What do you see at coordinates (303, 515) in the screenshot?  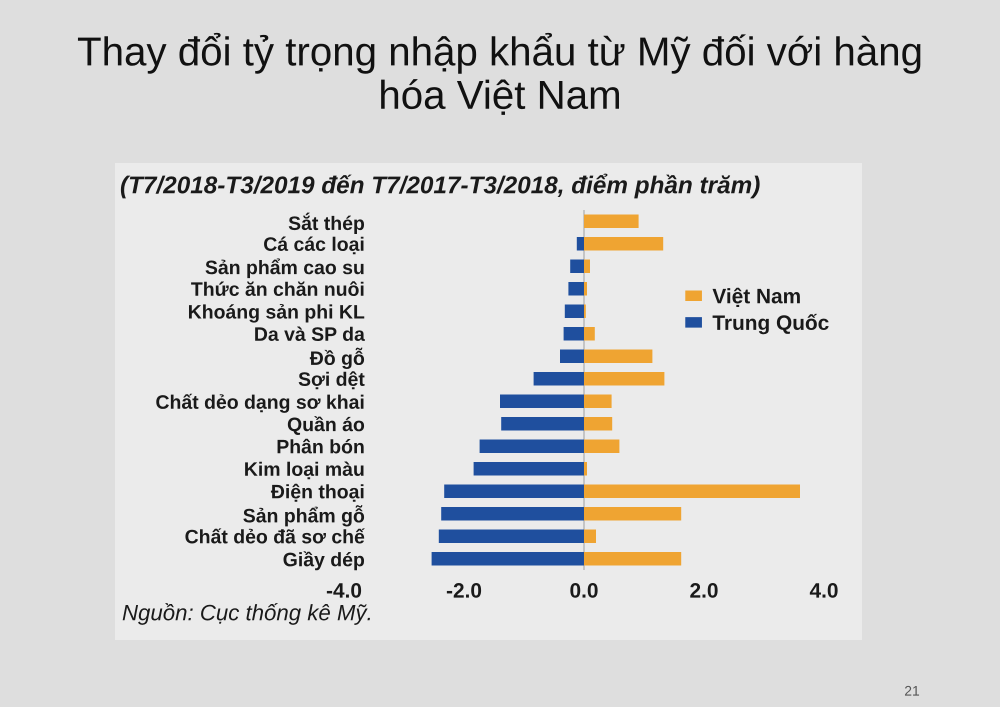 I see `y-tick-label: Sản phẩm gỗ` at bounding box center [303, 515].